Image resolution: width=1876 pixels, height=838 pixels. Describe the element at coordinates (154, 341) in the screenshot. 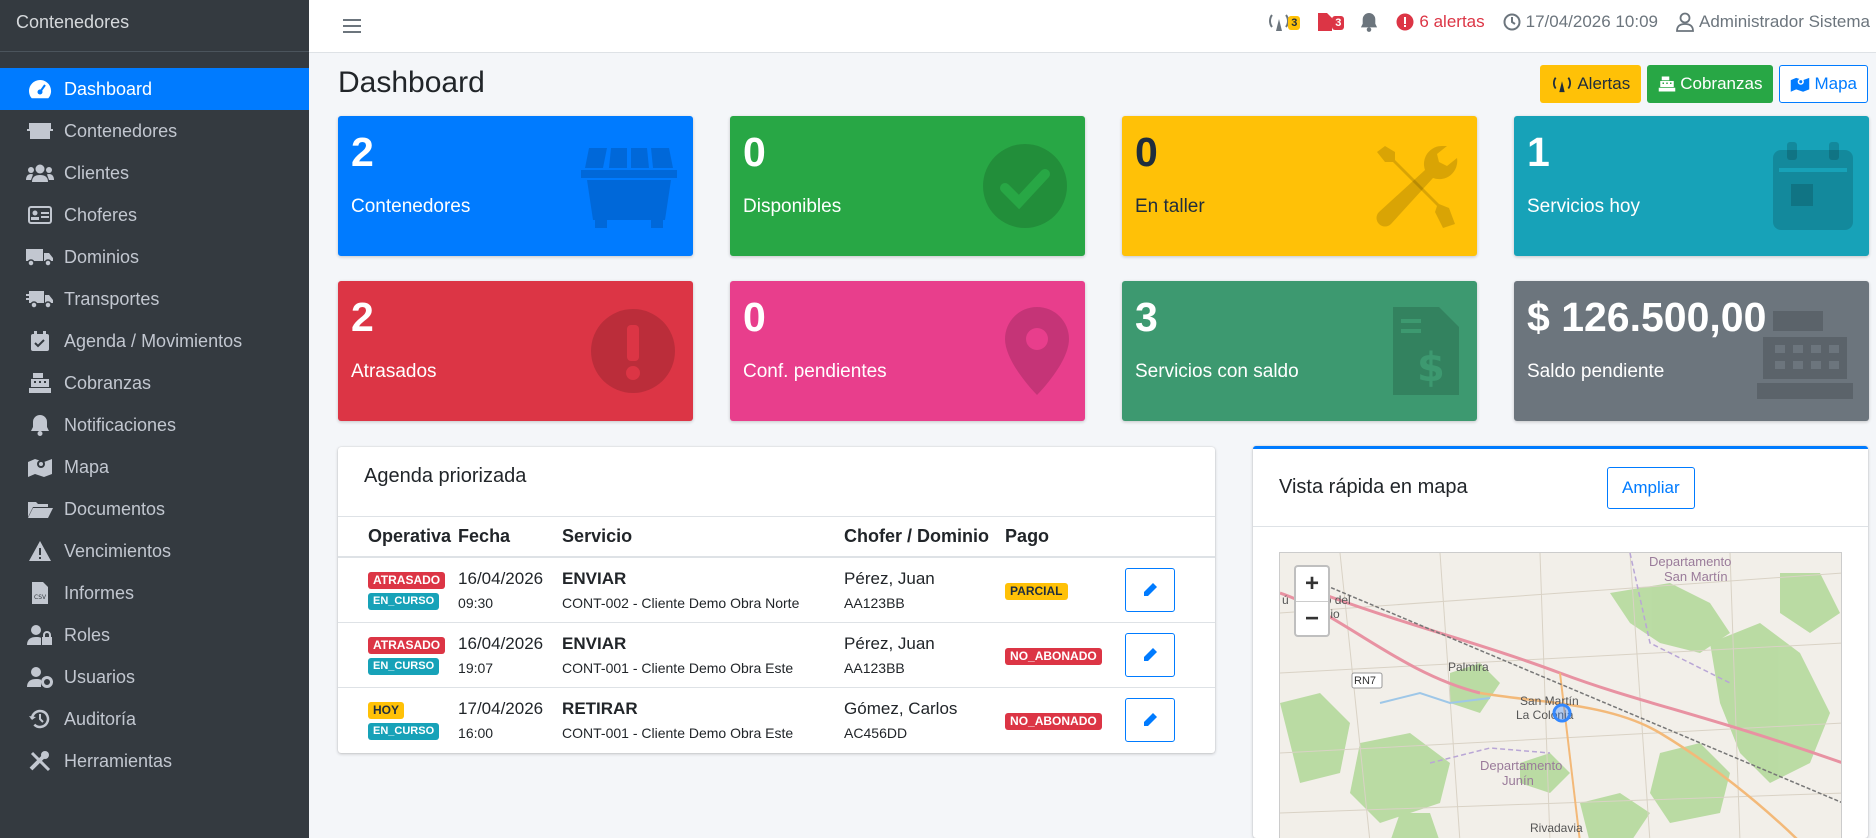

I see `sidebar-item-agenda: Agenda / Movimientos` at that location.